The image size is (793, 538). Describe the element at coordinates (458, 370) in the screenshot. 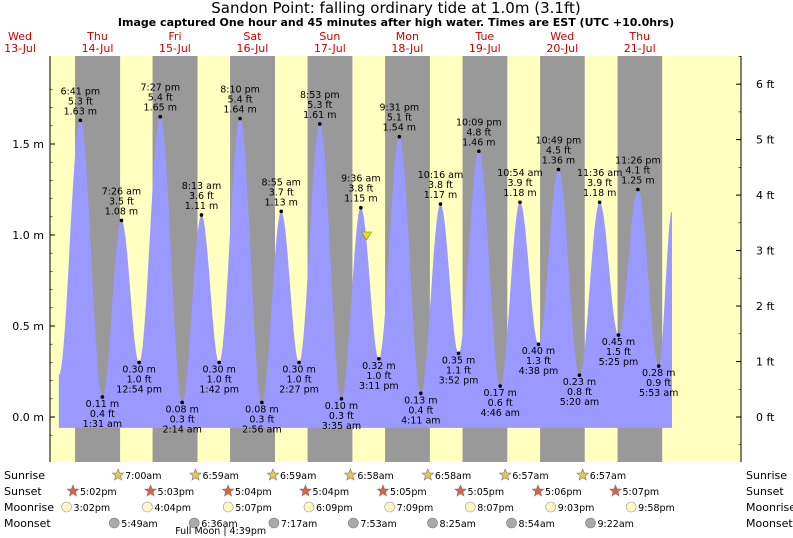

I see `low-tide-label: 1.1 ft` at that location.